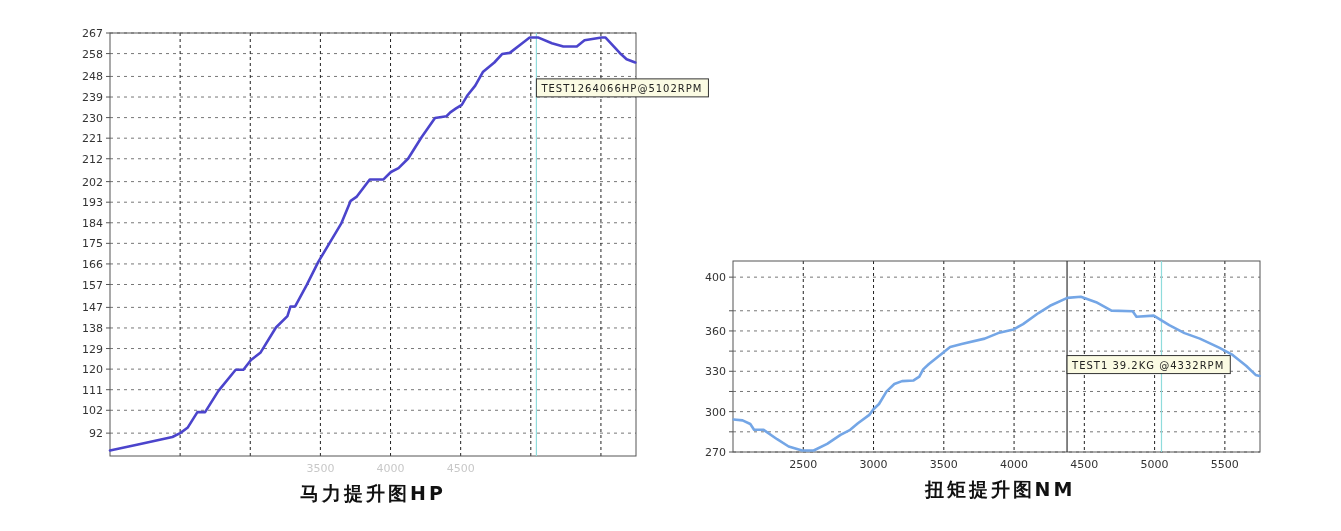  Describe the element at coordinates (1154, 464) in the screenshot. I see `x-tick-label: 5000` at that location.